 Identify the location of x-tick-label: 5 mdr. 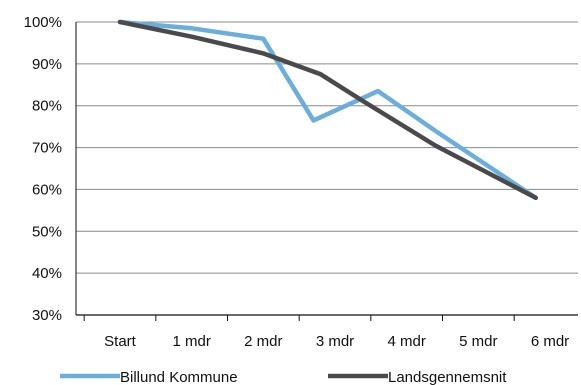
(478, 341).